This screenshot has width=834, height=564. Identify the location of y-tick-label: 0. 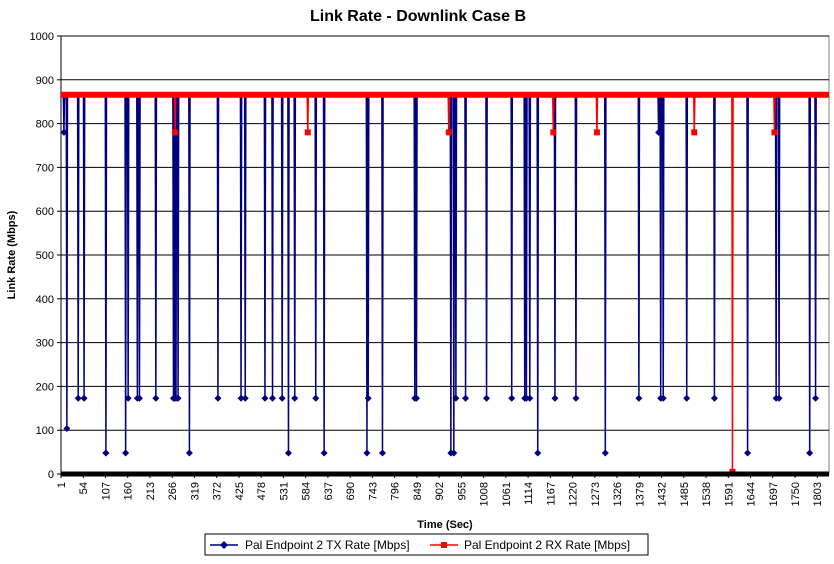
(51, 475).